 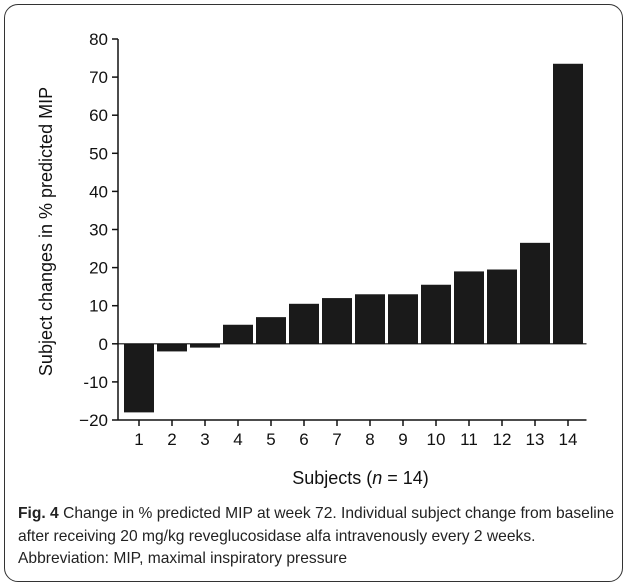 What do you see at coordinates (502, 439) in the screenshot?
I see `x-tick-label: 12` at bounding box center [502, 439].